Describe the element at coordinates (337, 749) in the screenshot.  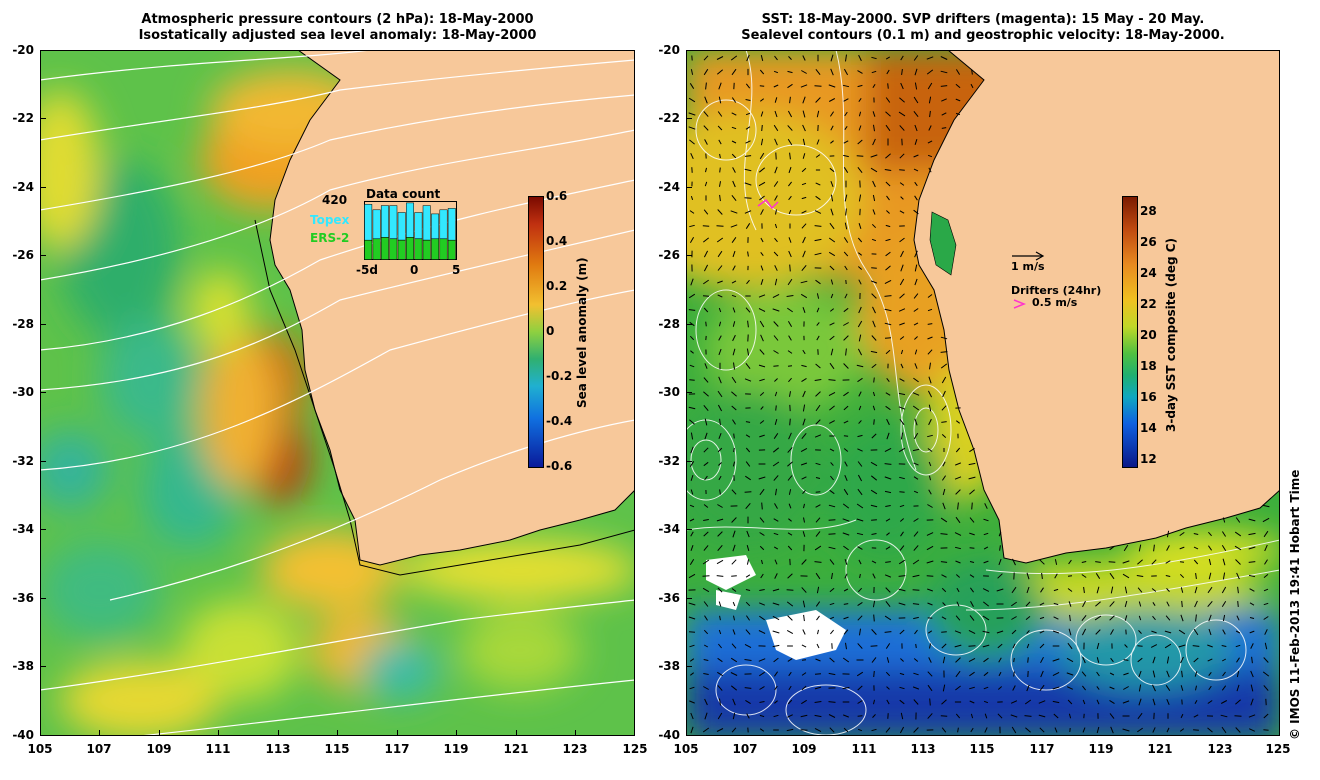
I see `left-lon-115: 115` at that location.